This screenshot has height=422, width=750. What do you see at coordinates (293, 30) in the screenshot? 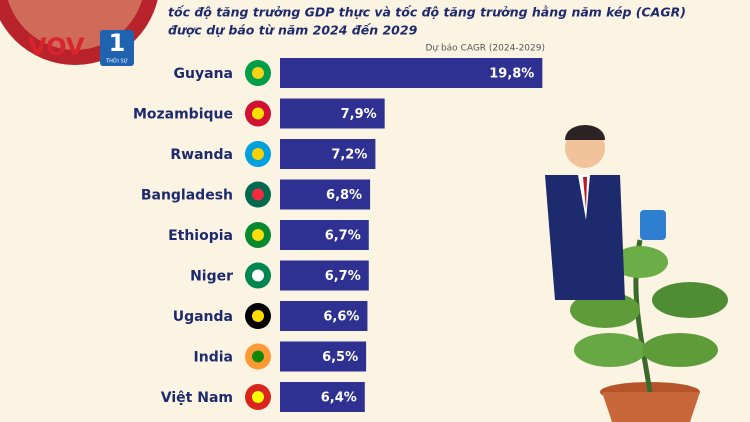
I see `chart-subtitle: được dự báo từ năm 2024 đến 2029` at bounding box center [293, 30].